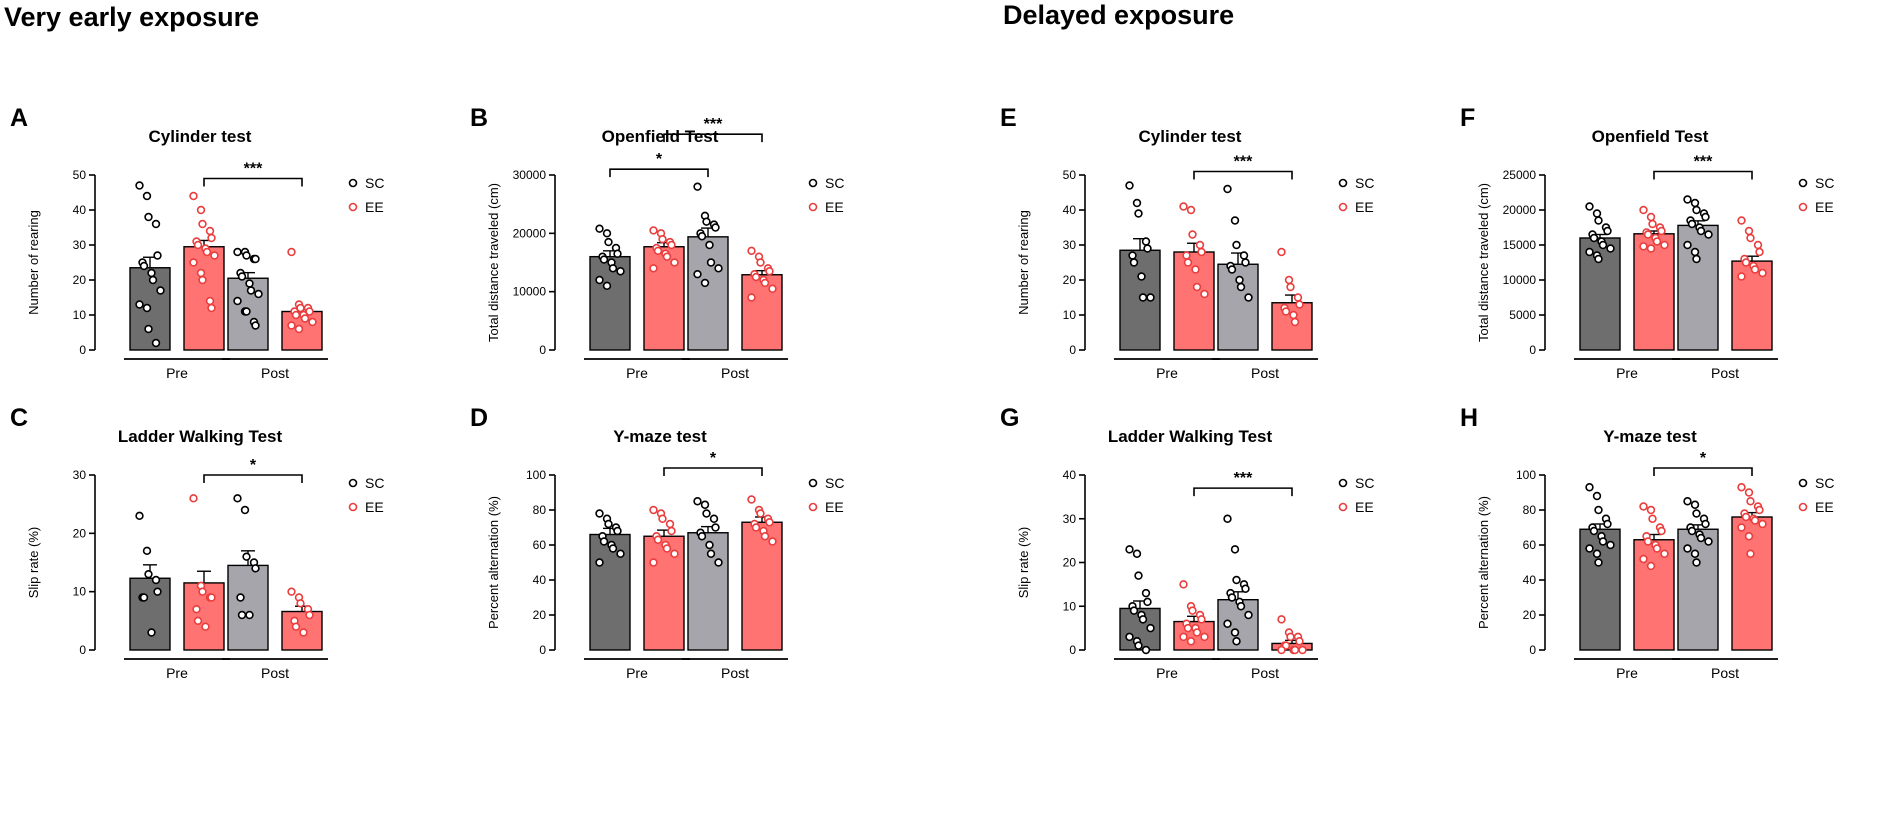 This screenshot has height=837, width=1904. I want to click on y-tick-label: 80, so click(1530, 510).